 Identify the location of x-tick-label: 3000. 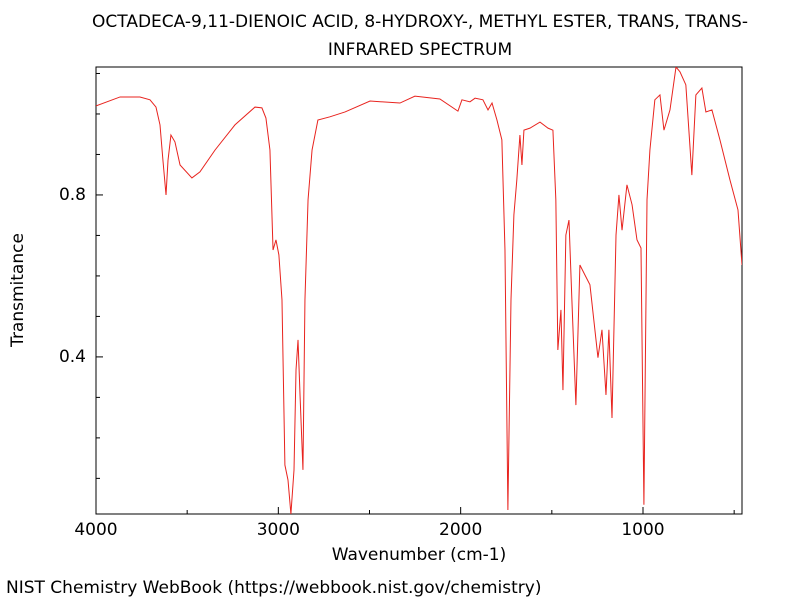
(278, 530).